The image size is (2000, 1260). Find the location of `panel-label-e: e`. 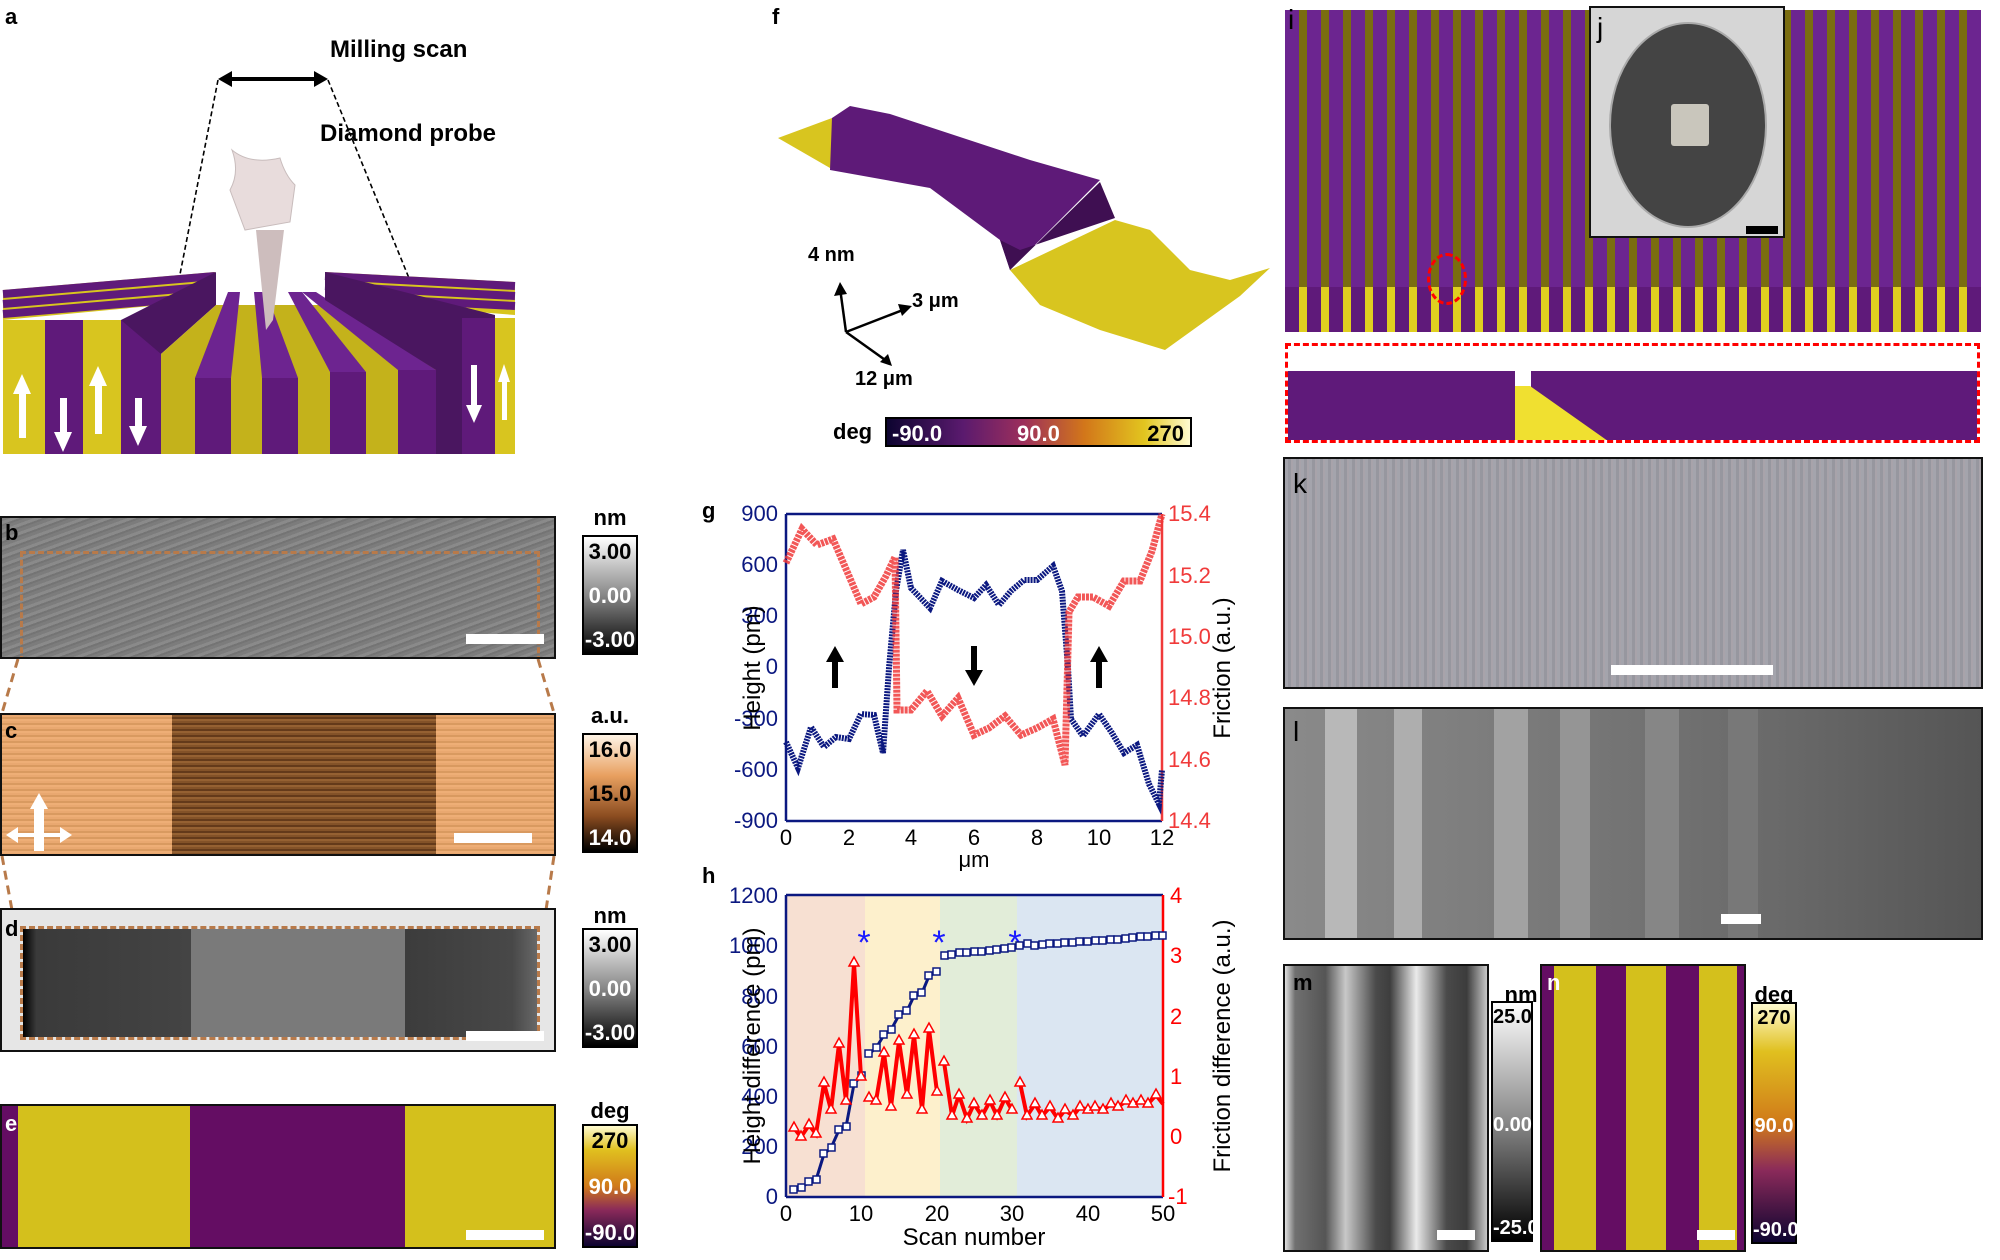

panel-label-e: e is located at coordinates (11, 1123).